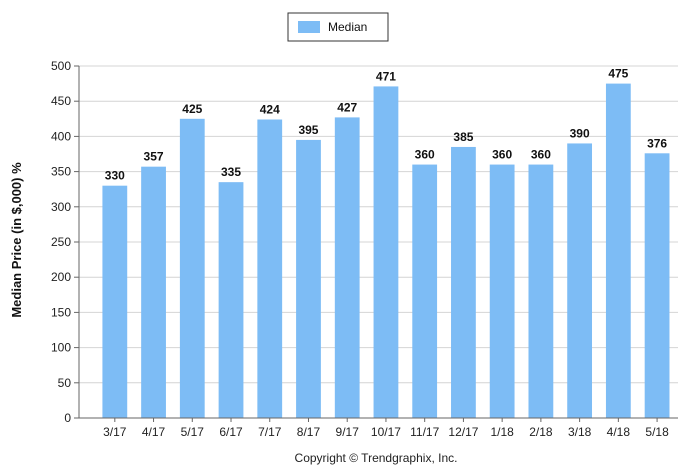  What do you see at coordinates (61, 312) in the screenshot?
I see `y-tick-label: 150` at bounding box center [61, 312].